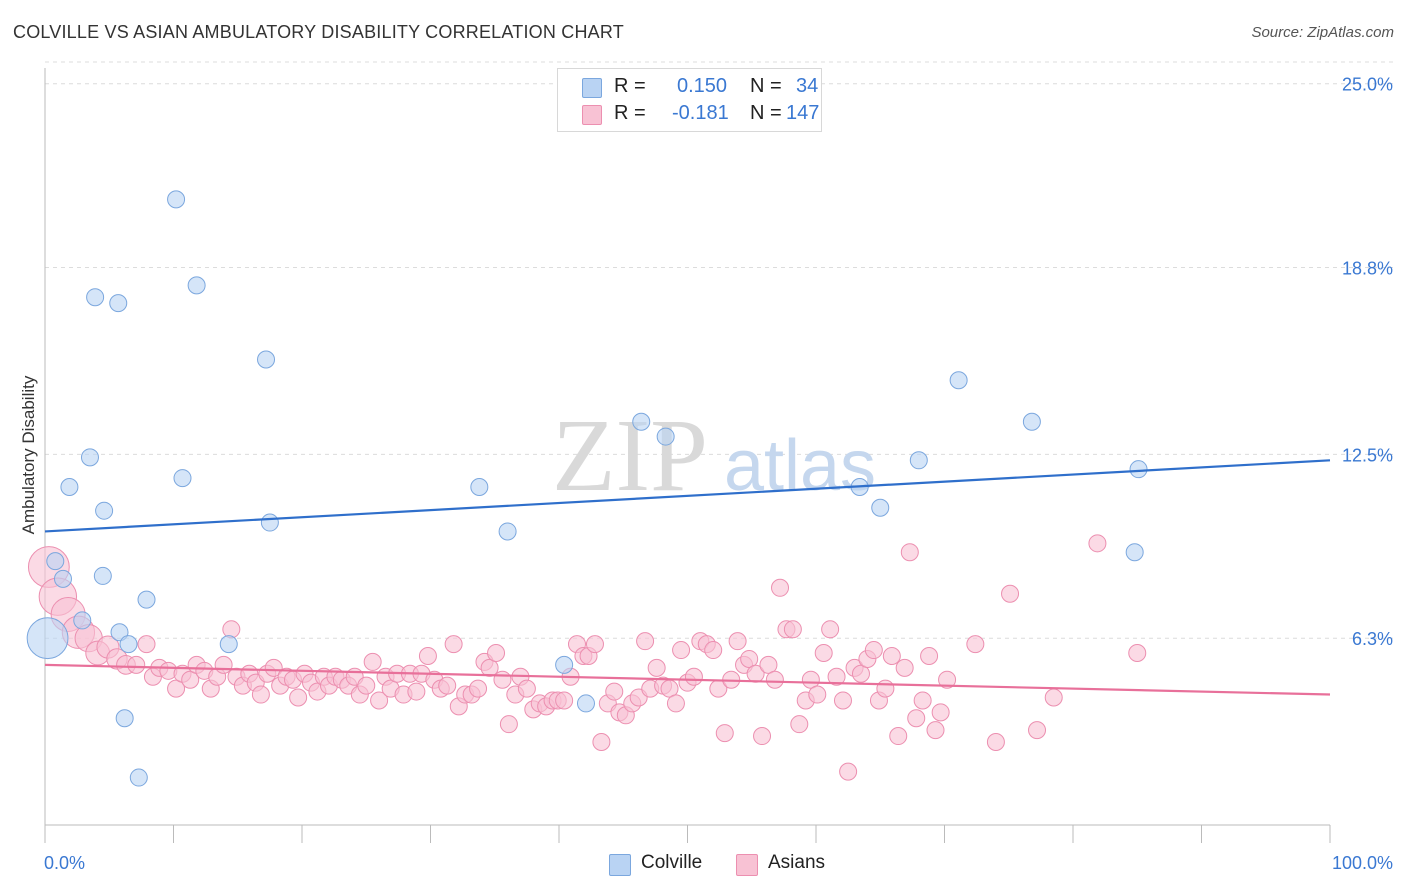 The image size is (1406, 892). Describe the element at coordinates (689, 100) in the screenshot. I see `correlation-legend: R = 0.150 N = 34 R = -0.181 N = 147` at that location.